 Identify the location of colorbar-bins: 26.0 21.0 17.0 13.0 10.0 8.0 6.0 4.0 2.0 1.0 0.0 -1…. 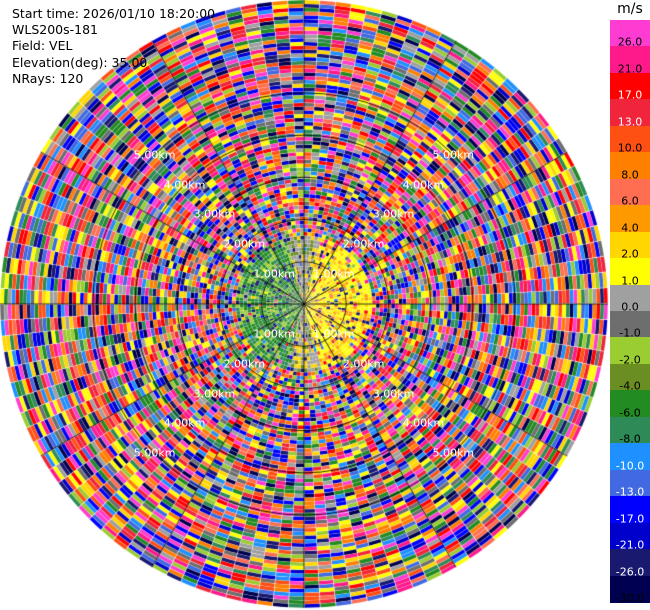
(630, 312).